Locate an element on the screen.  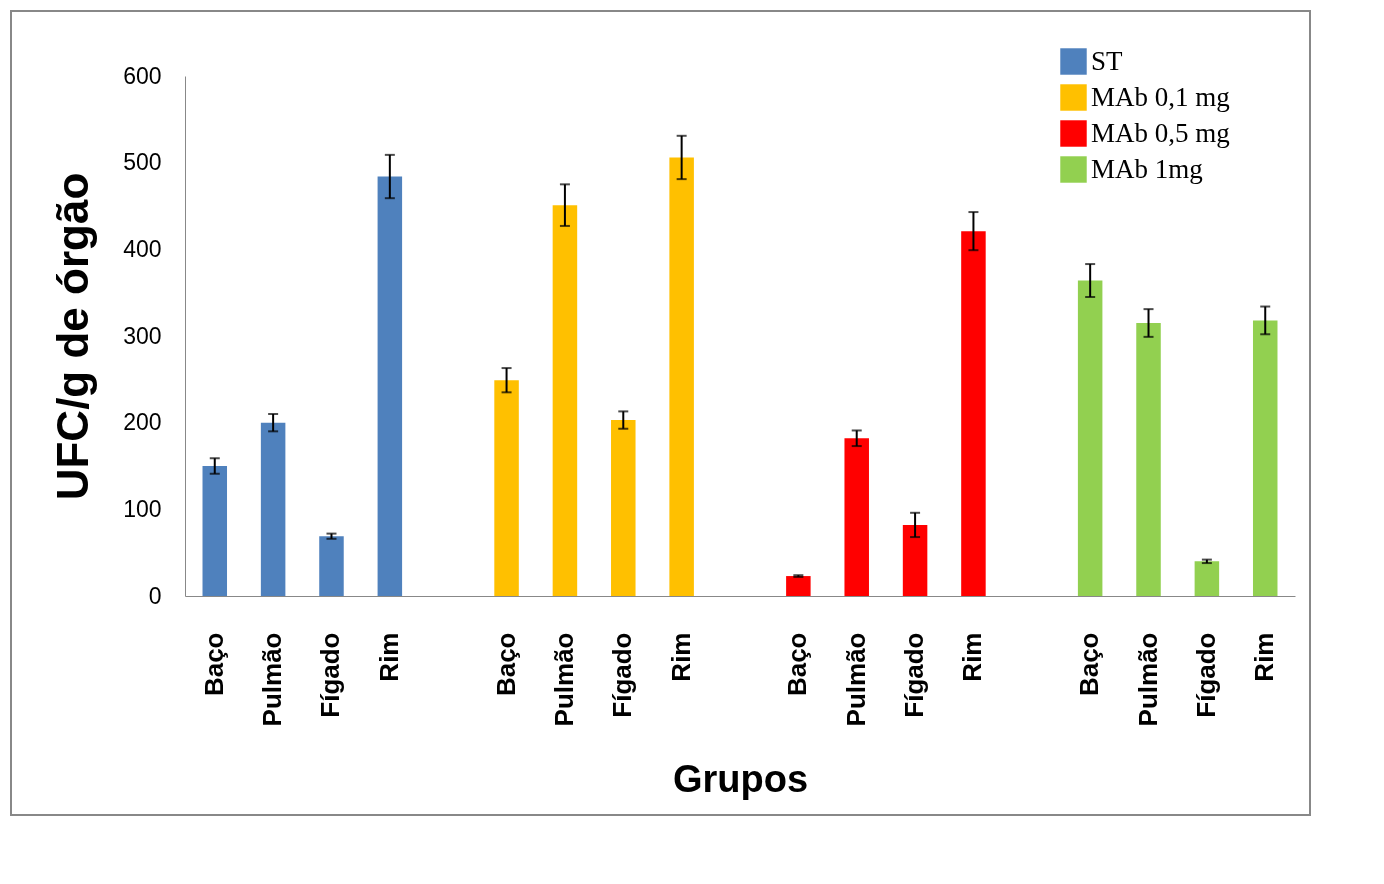
y-tick-label: 500 is located at coordinates (142, 162).